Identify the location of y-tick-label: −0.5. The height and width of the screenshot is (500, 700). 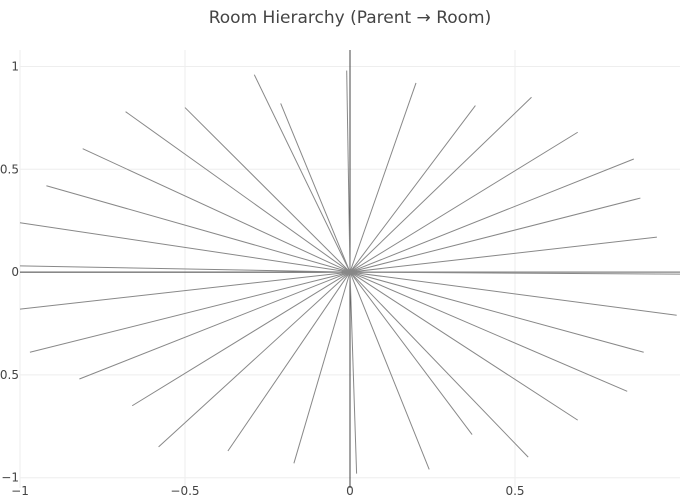
(9, 375).